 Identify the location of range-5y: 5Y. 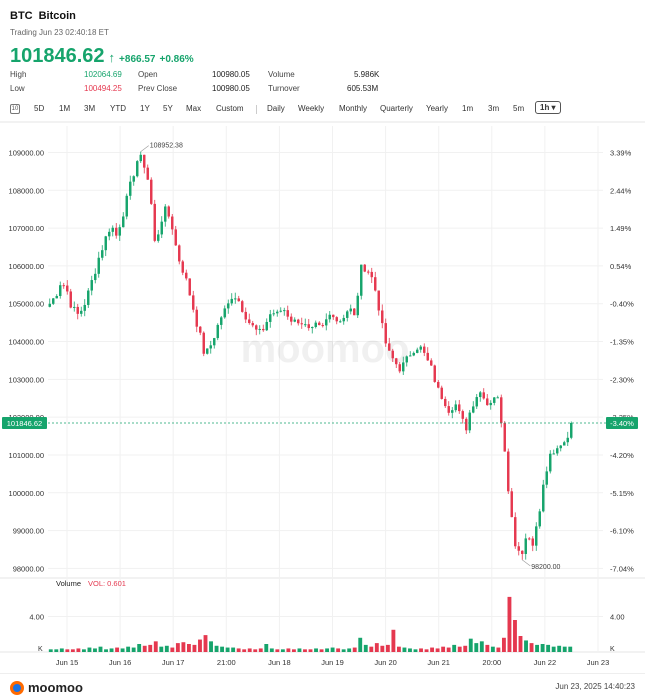
(168, 108).